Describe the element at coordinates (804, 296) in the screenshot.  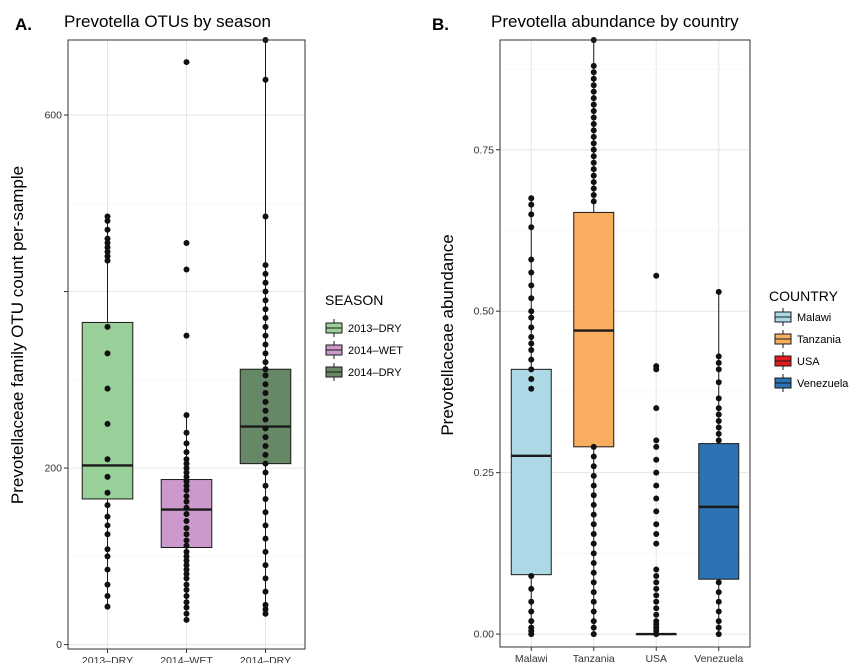
I see `panel-b-legend-title: COUNTRY` at that location.